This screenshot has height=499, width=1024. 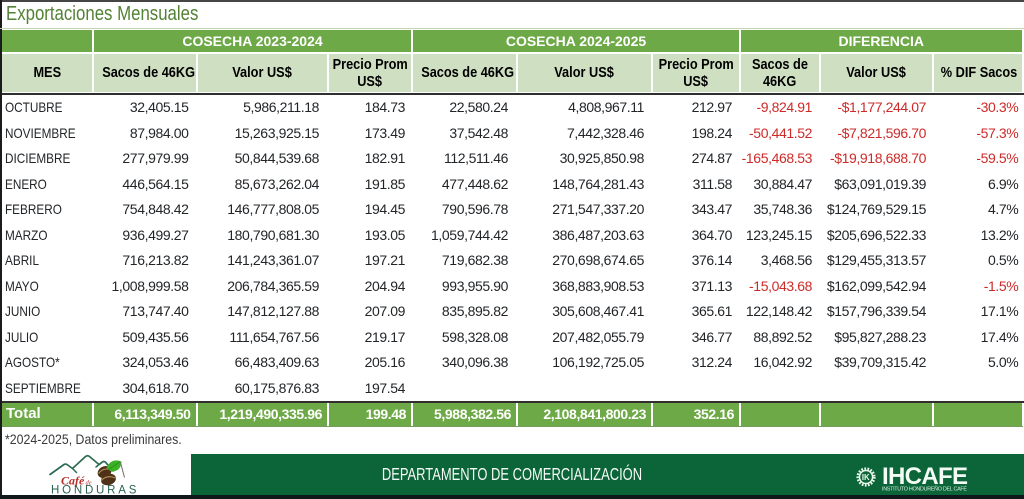 I want to click on svg-text: HONDURAS, so click(x=94, y=491).